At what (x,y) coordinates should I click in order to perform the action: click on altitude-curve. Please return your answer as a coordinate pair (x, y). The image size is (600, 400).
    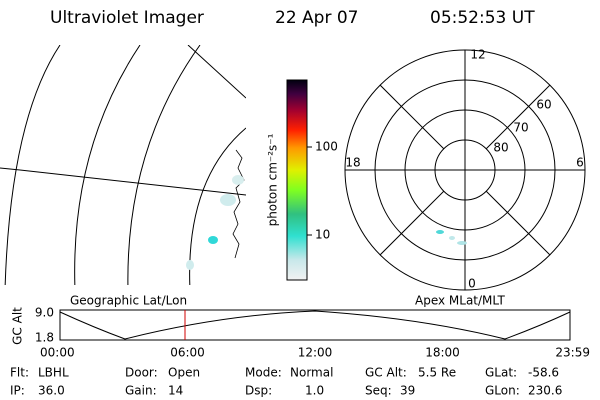
    Looking at the image, I should click on (315, 325).